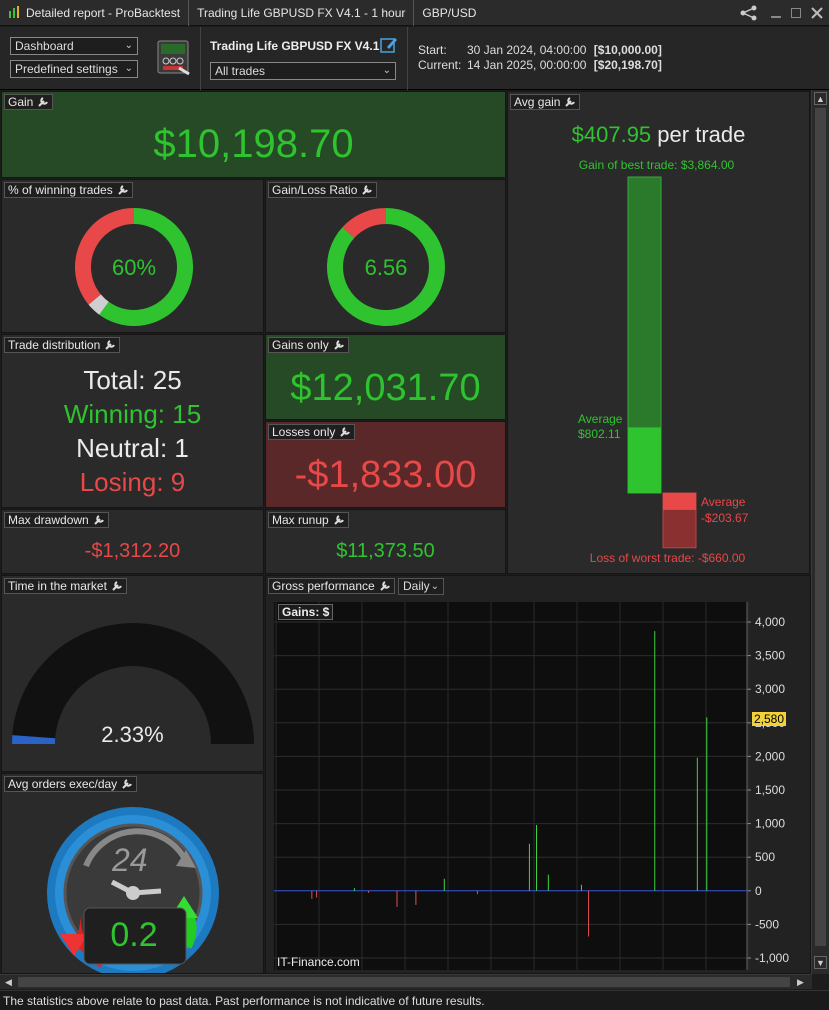  Describe the element at coordinates (725, 518) in the screenshot. I see `avg-loss-label-2: -$203.67` at that location.